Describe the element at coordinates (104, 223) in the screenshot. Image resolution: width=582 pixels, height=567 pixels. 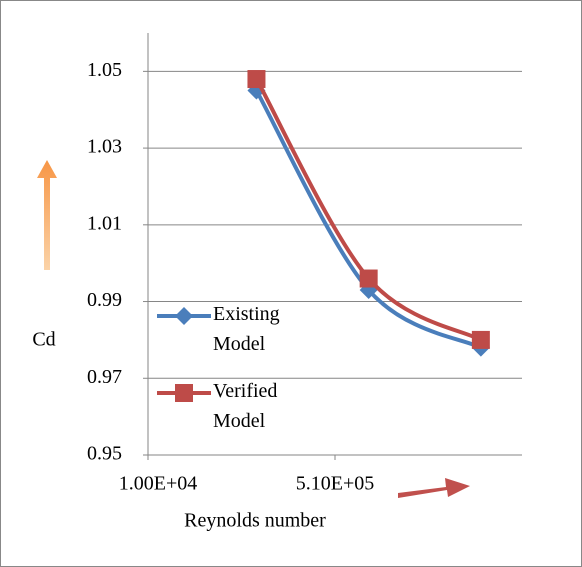
I see `y-tick-label: 1.01` at that location.